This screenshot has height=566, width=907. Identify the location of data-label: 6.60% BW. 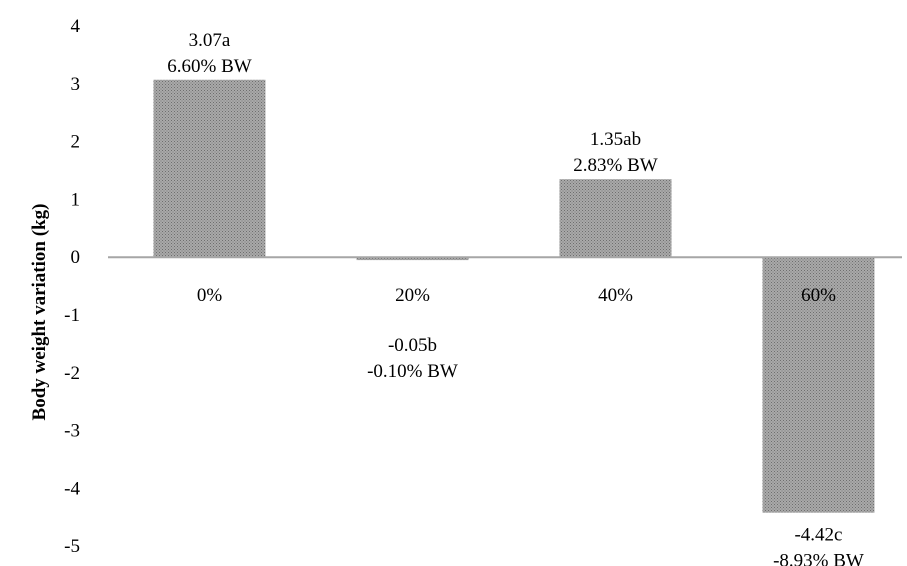
(209, 66).